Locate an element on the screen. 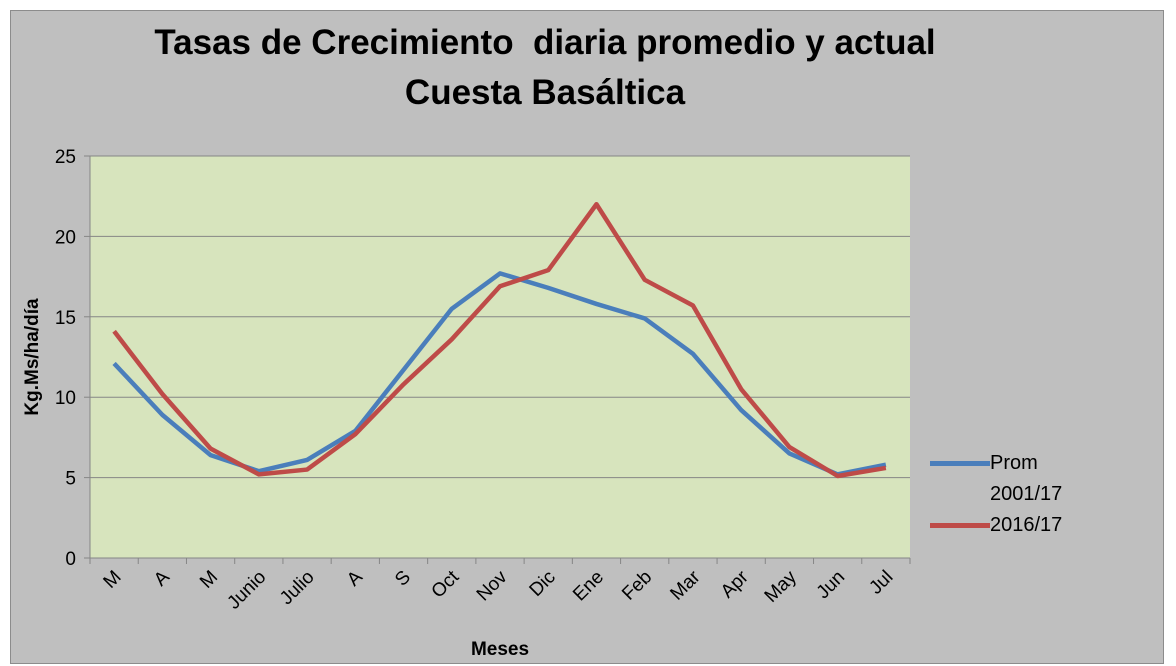 The width and height of the screenshot is (1176, 666). x-axis-title: Meses is located at coordinates (500, 649).